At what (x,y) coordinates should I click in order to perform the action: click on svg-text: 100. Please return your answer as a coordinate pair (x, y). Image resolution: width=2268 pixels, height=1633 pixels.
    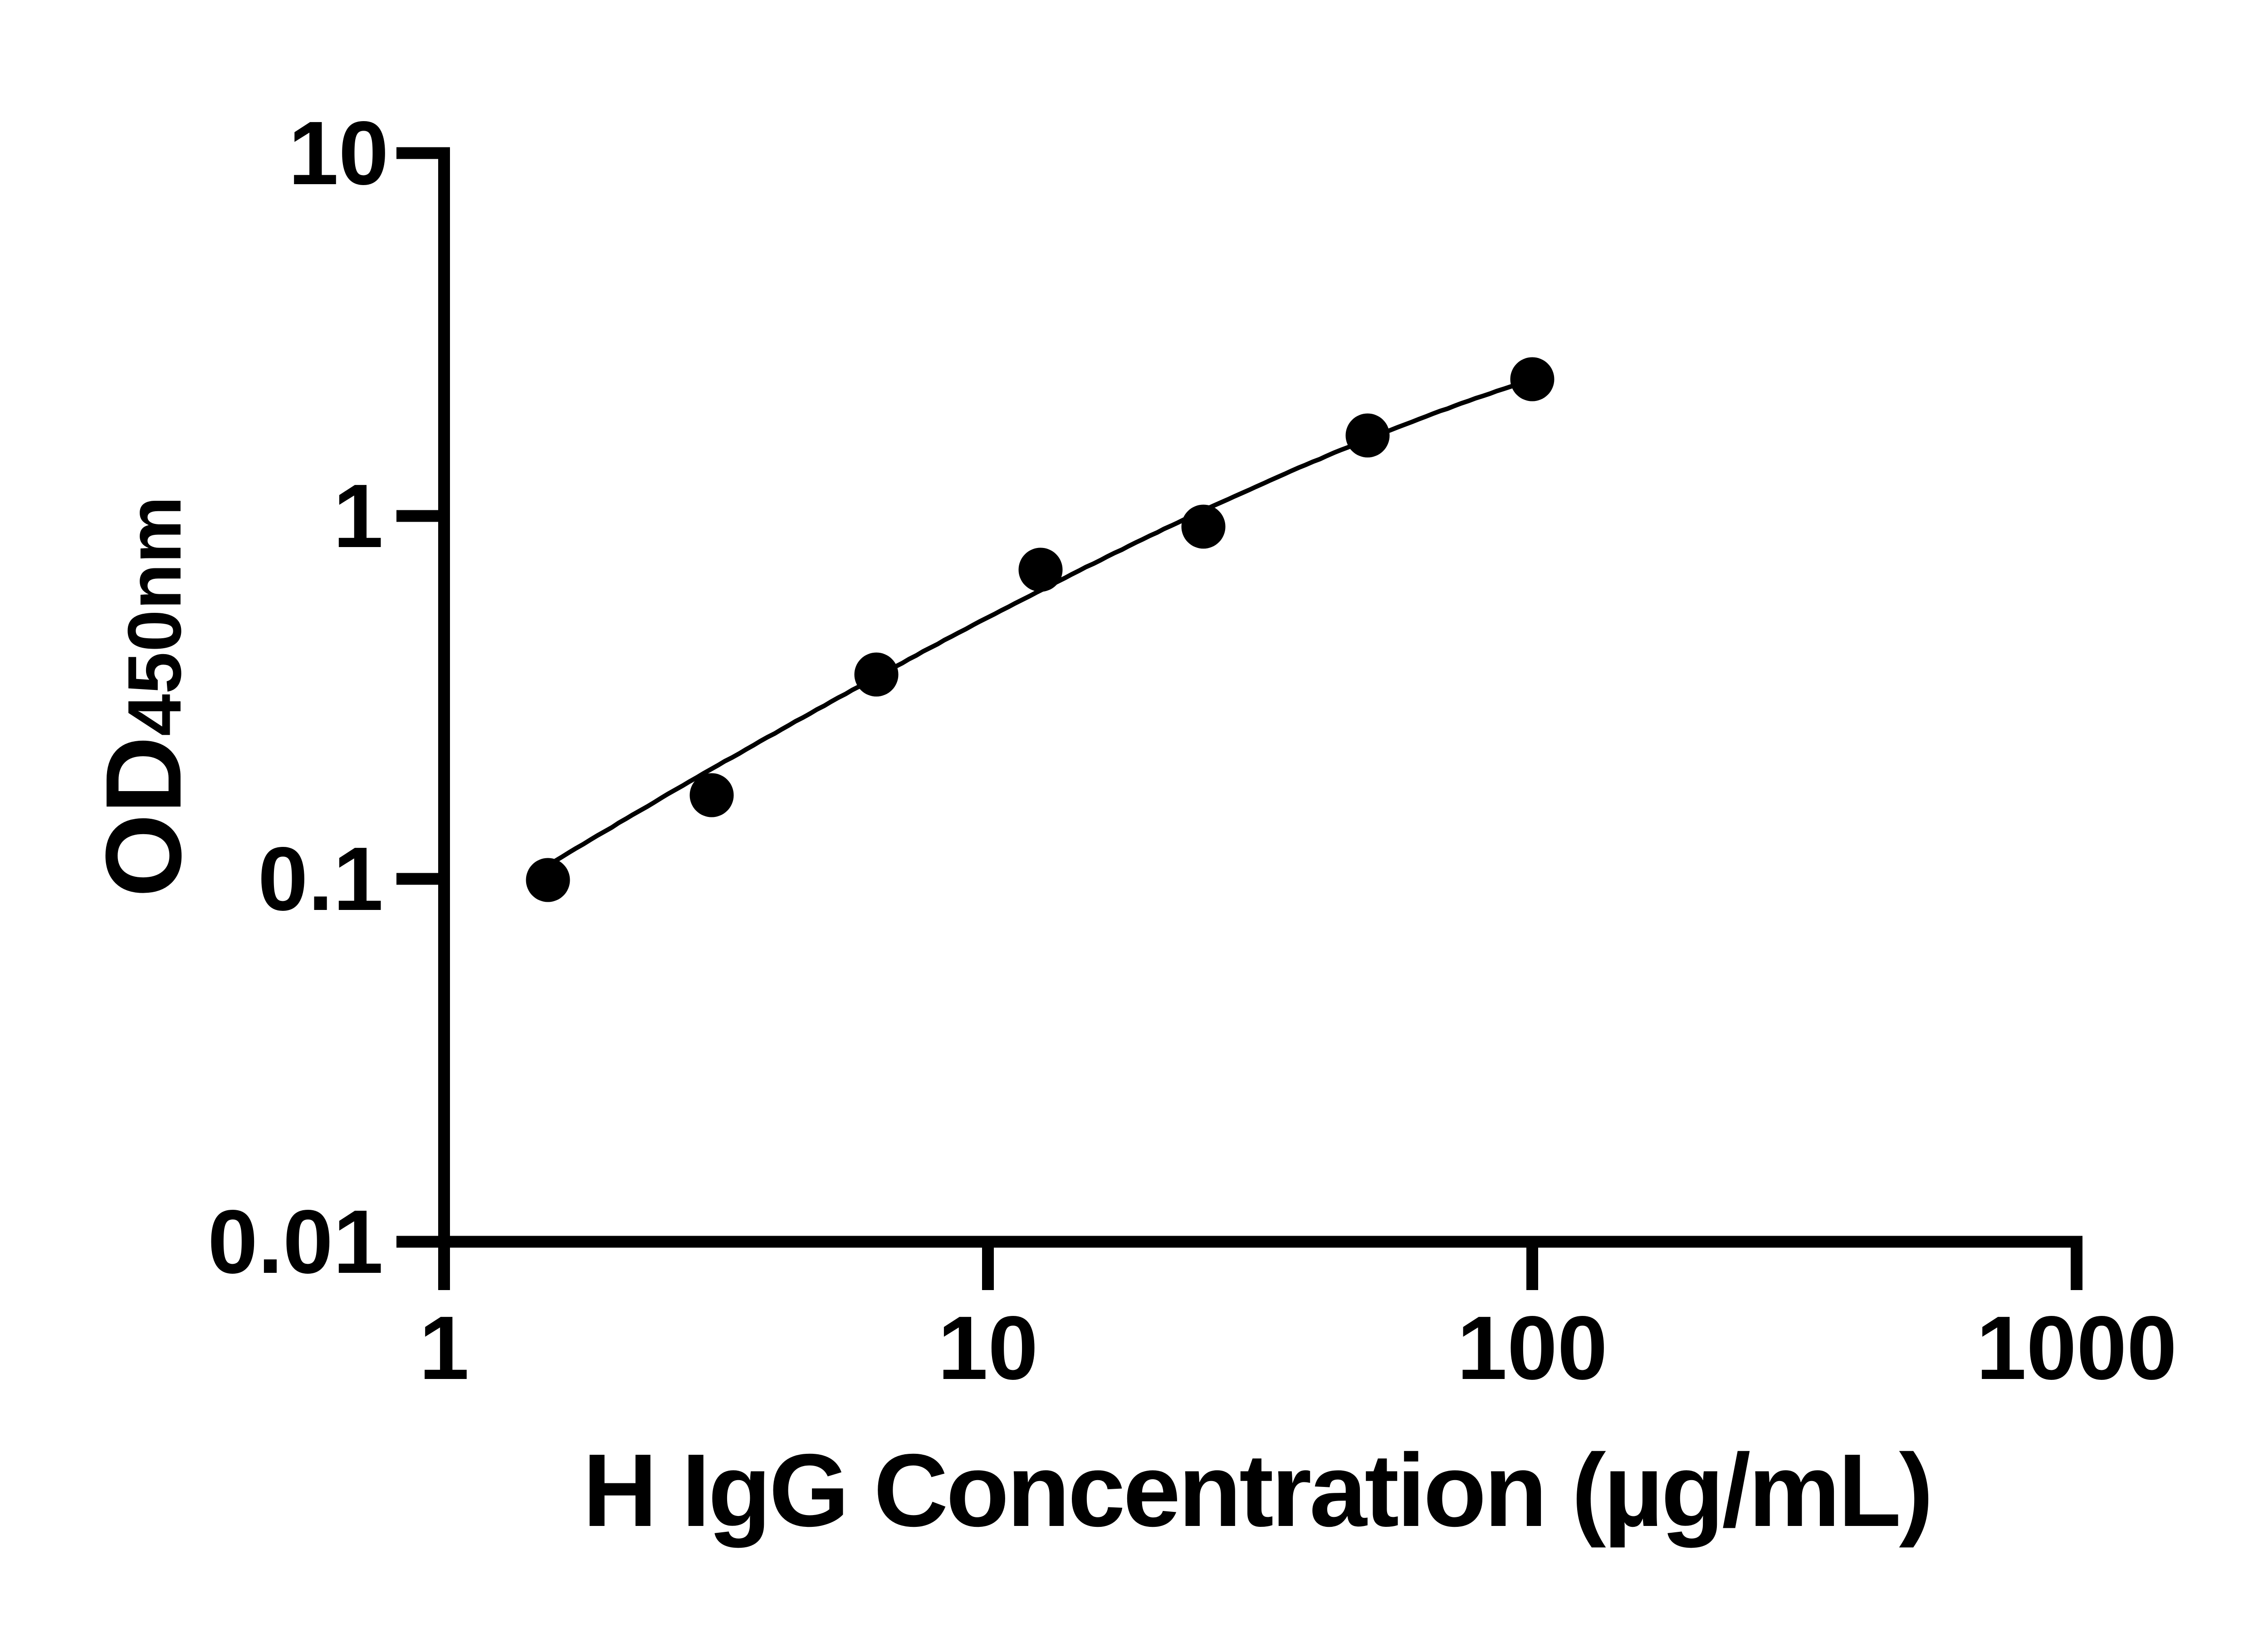
    Looking at the image, I should click on (1532, 1348).